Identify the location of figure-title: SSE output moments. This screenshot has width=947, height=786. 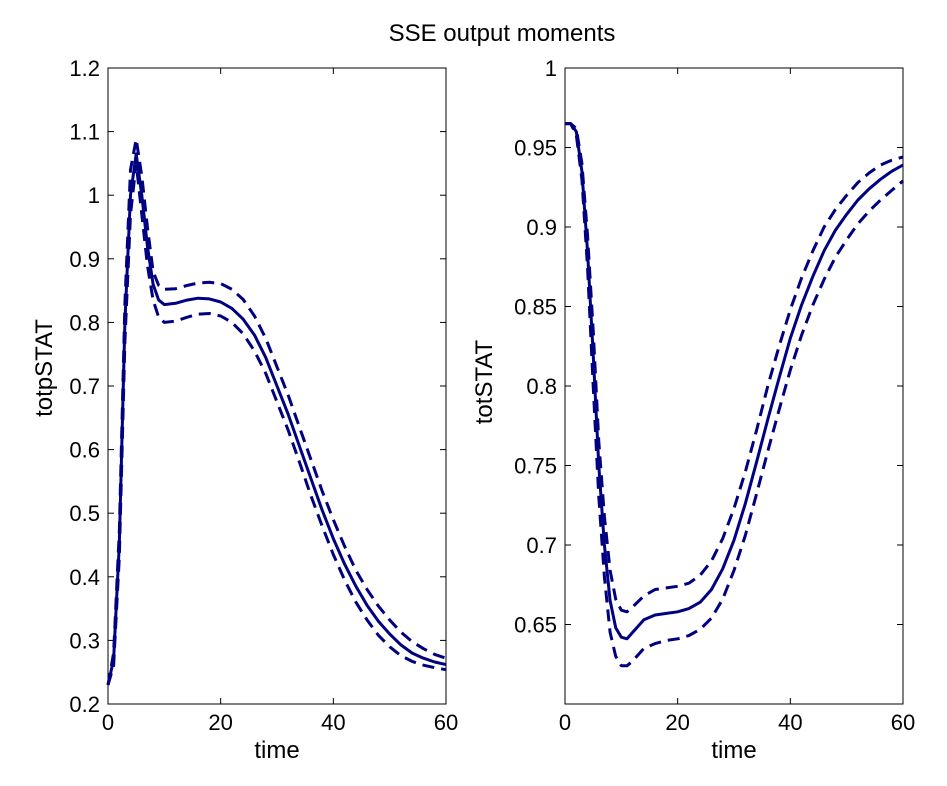
(502, 33).